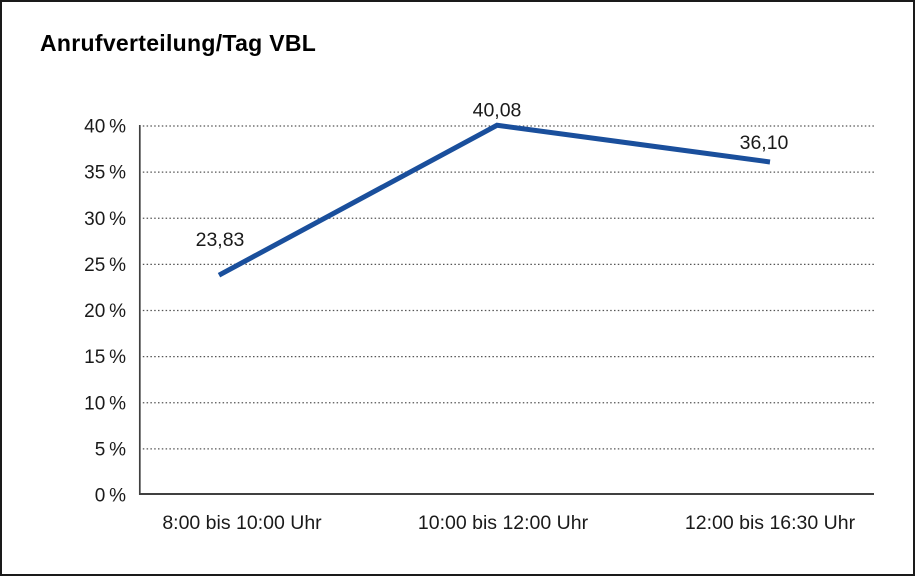 The width and height of the screenshot is (915, 576). Describe the element at coordinates (105, 219) in the screenshot. I see `y-tick-label: 30 %` at that location.